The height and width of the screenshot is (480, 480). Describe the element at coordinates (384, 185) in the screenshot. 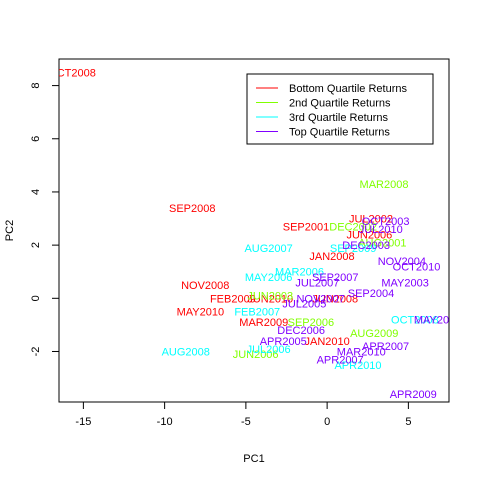

I see `point-label: MAR2008` at that location.